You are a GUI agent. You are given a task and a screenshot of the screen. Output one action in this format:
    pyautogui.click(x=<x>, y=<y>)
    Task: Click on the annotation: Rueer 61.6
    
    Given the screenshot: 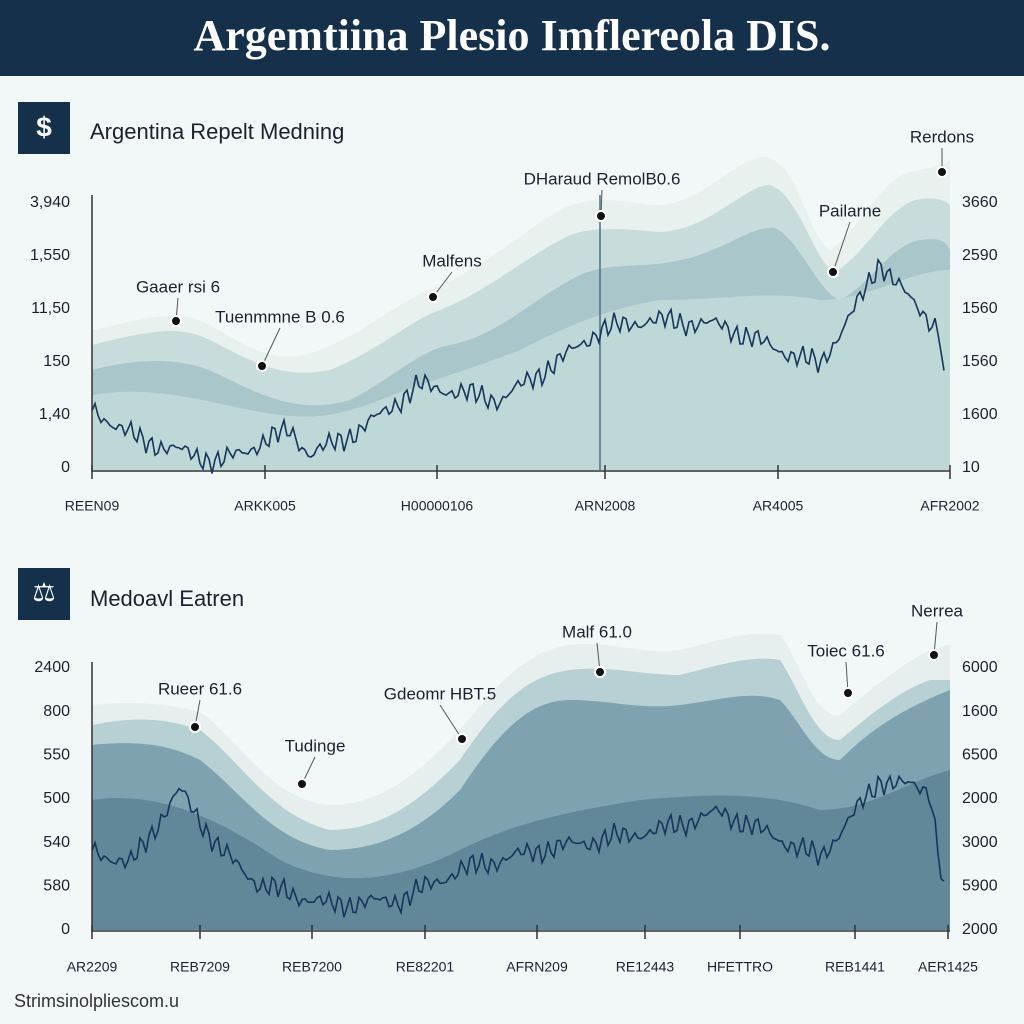 What is the action you would take?
    pyautogui.click(x=200, y=688)
    